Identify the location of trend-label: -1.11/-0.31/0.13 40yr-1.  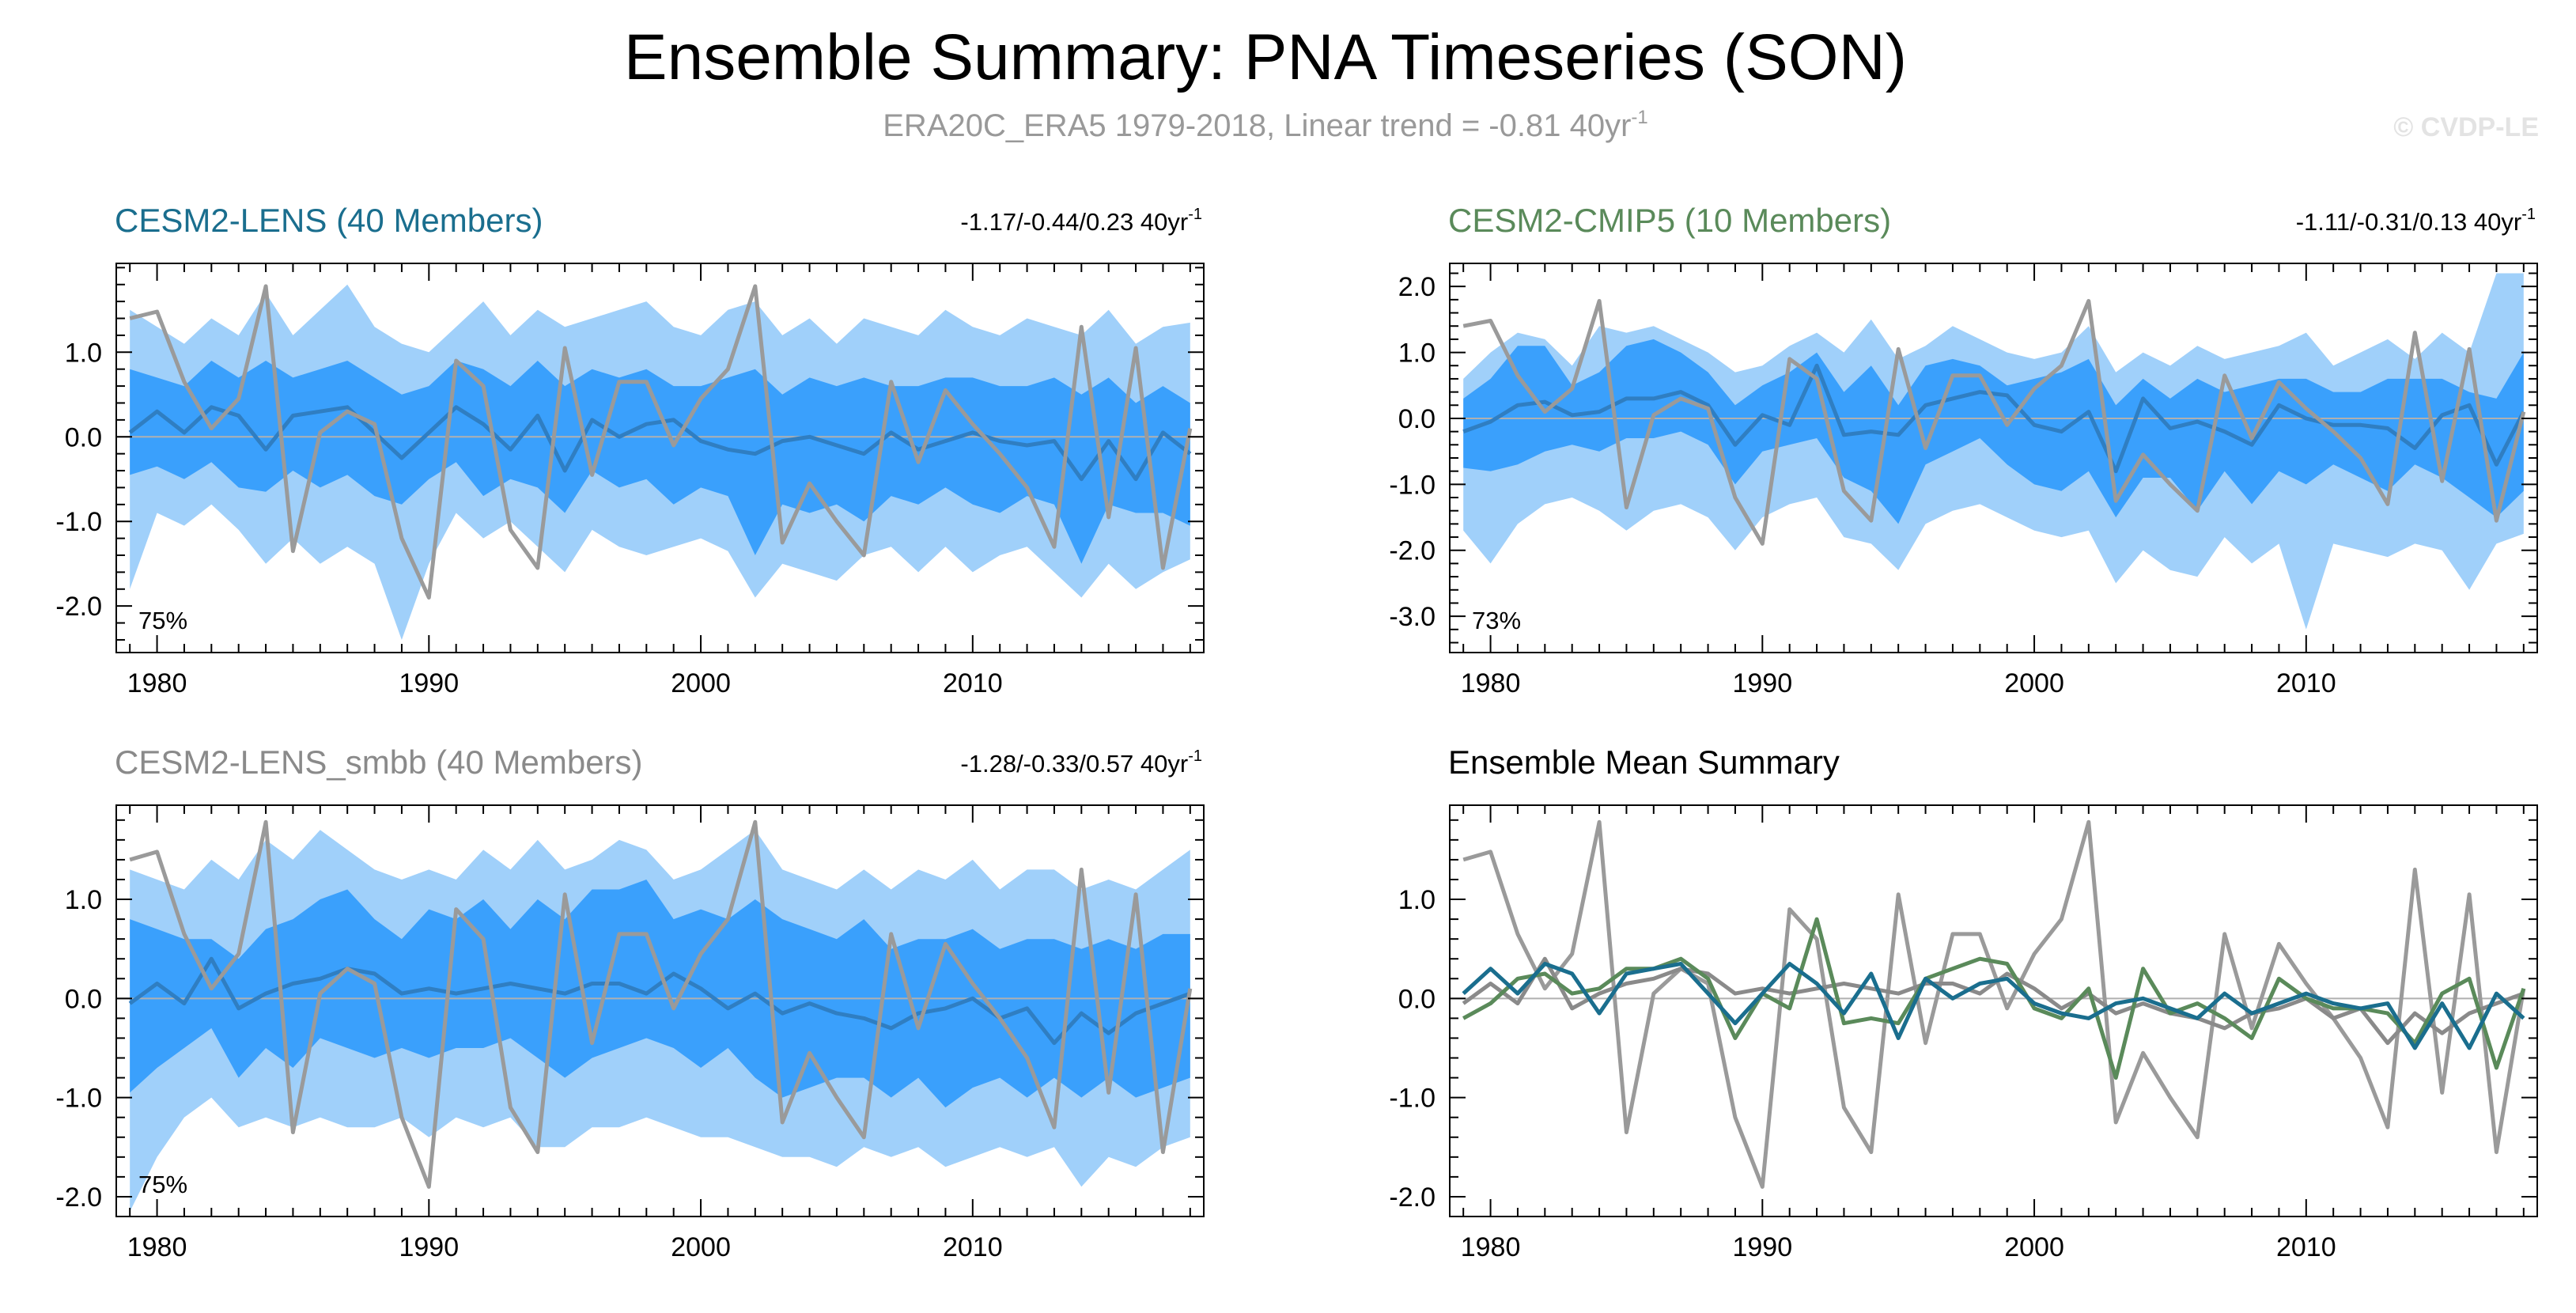
(2416, 221).